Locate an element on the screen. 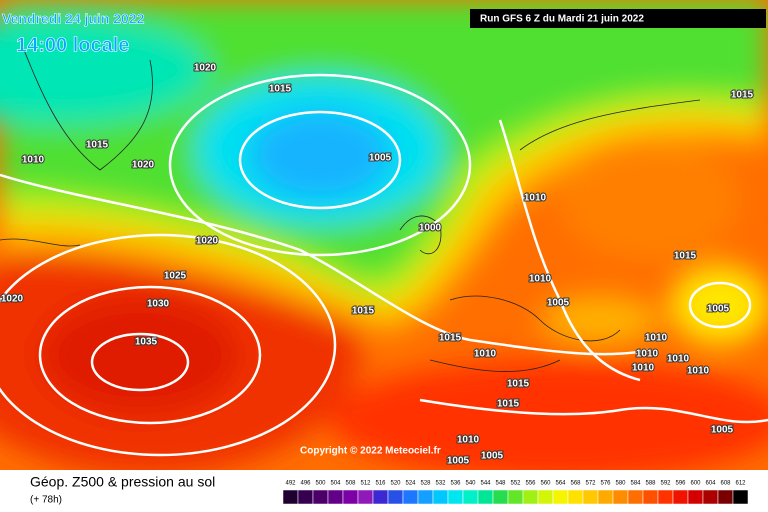 Image resolution: width=768 pixels, height=512 pixels. scale-label: 524 is located at coordinates (410, 484).